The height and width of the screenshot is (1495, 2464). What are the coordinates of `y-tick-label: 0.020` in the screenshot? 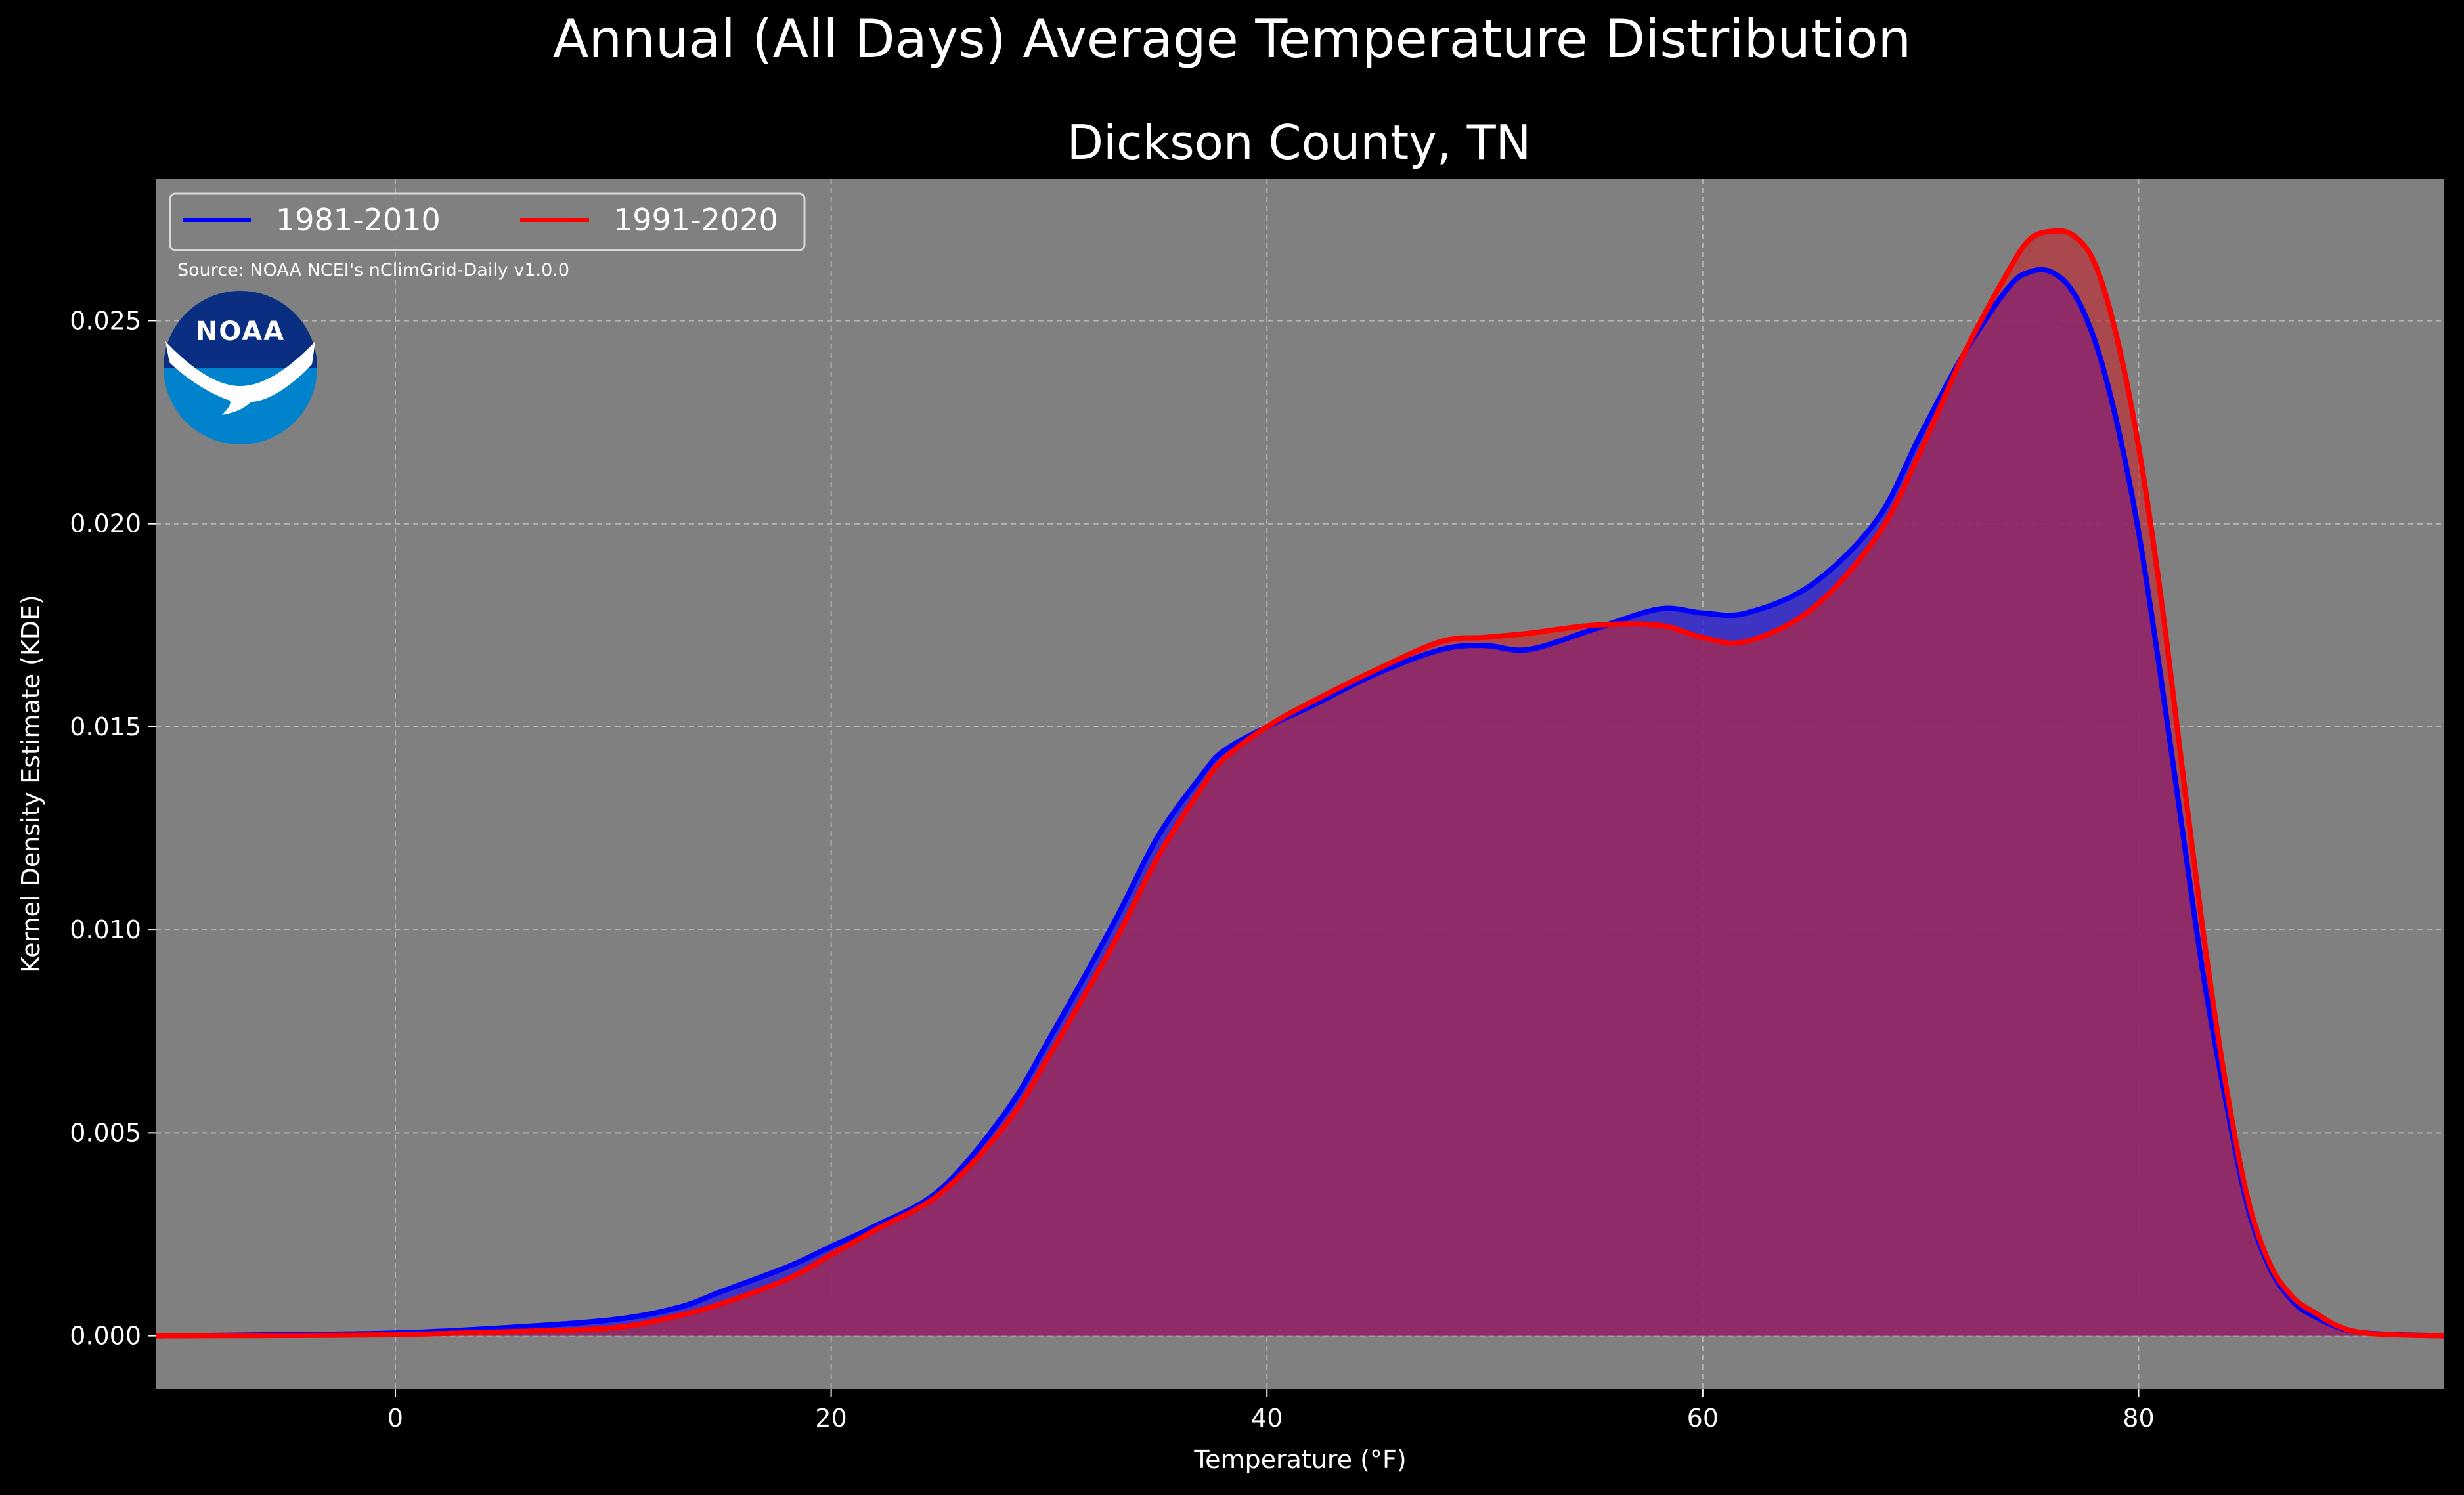 It's located at (105, 523).